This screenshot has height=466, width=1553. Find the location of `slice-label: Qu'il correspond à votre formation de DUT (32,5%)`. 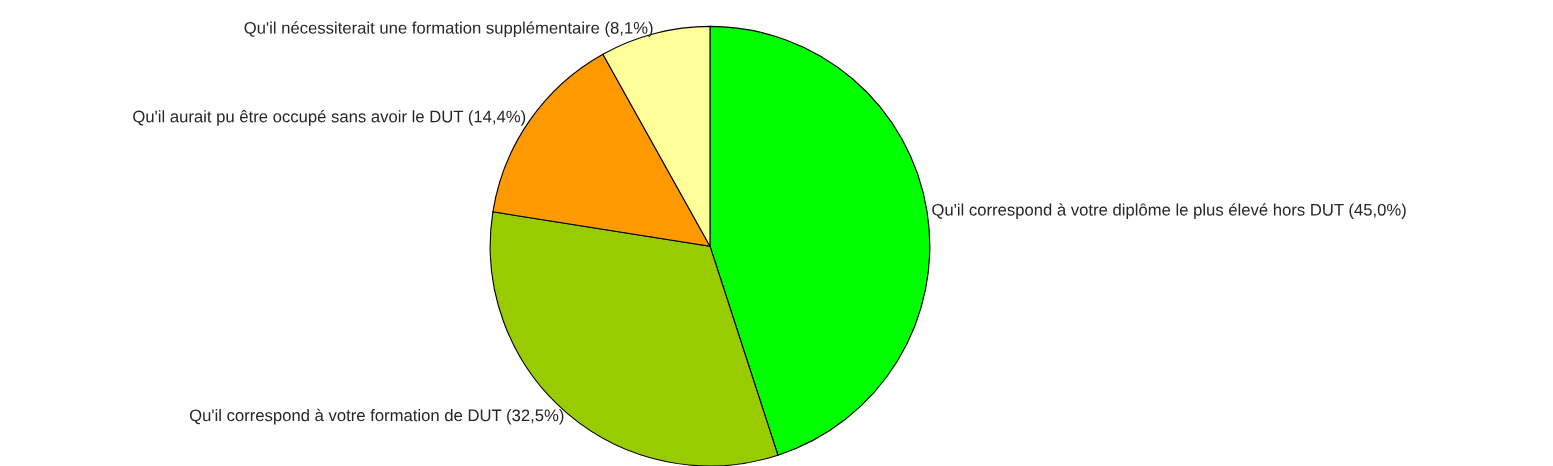

slice-label: Qu'il correspond à votre formation de DUT (32,5%) is located at coordinates (376, 416).